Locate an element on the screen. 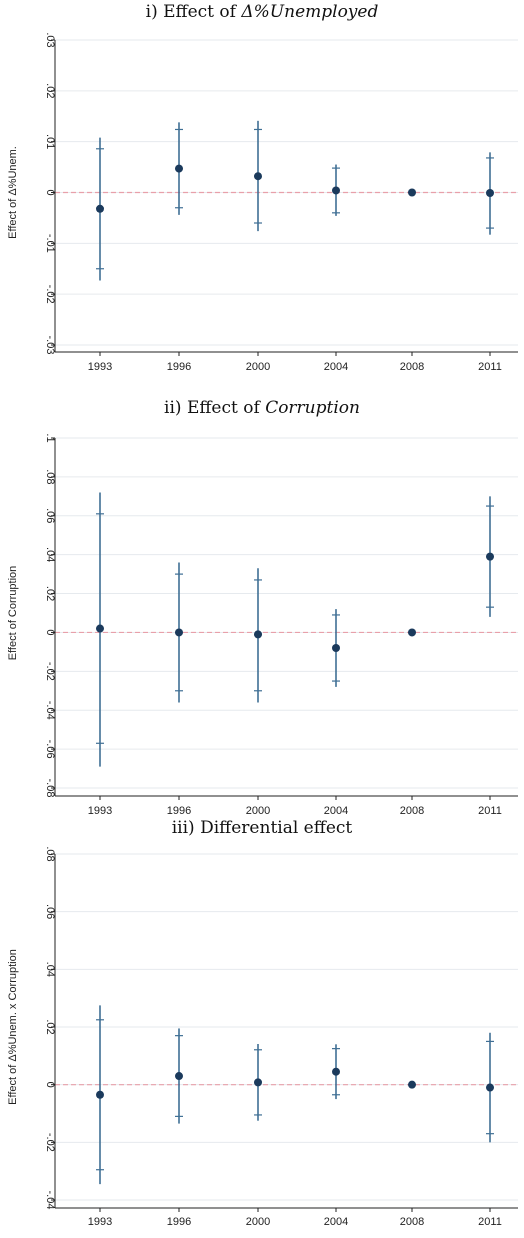 The height and width of the screenshot is (1238, 524). y-tick-label: .01 is located at coordinates (50, 141).